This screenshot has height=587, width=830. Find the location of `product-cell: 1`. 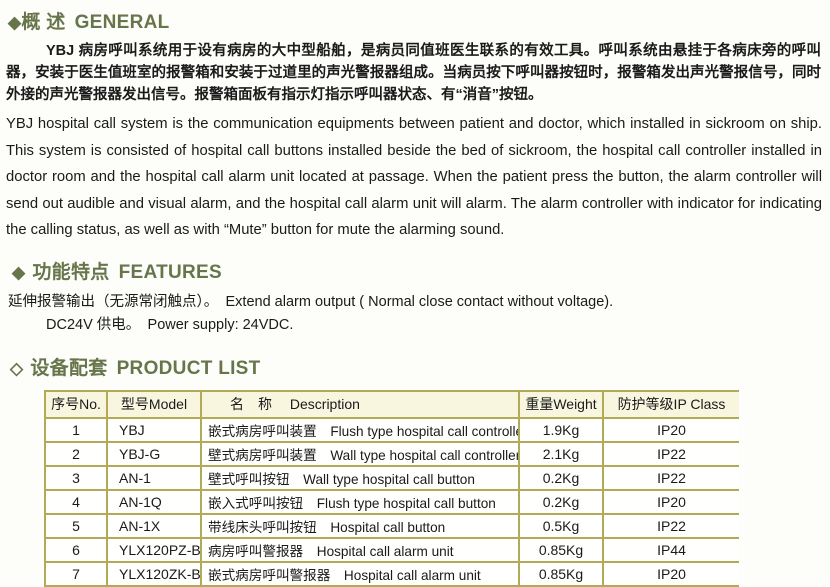

product-cell: 1 is located at coordinates (76, 429).